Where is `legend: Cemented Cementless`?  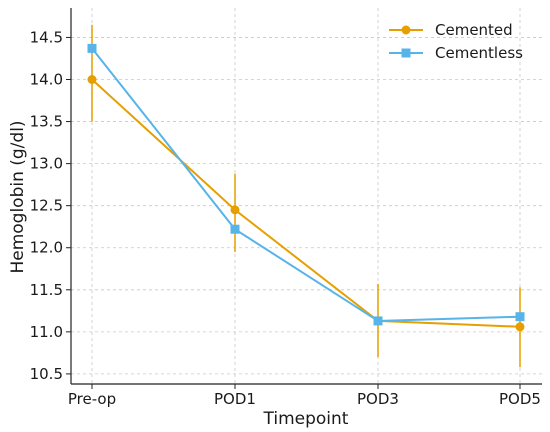 legend: Cemented Cementless is located at coordinates (456, 41).